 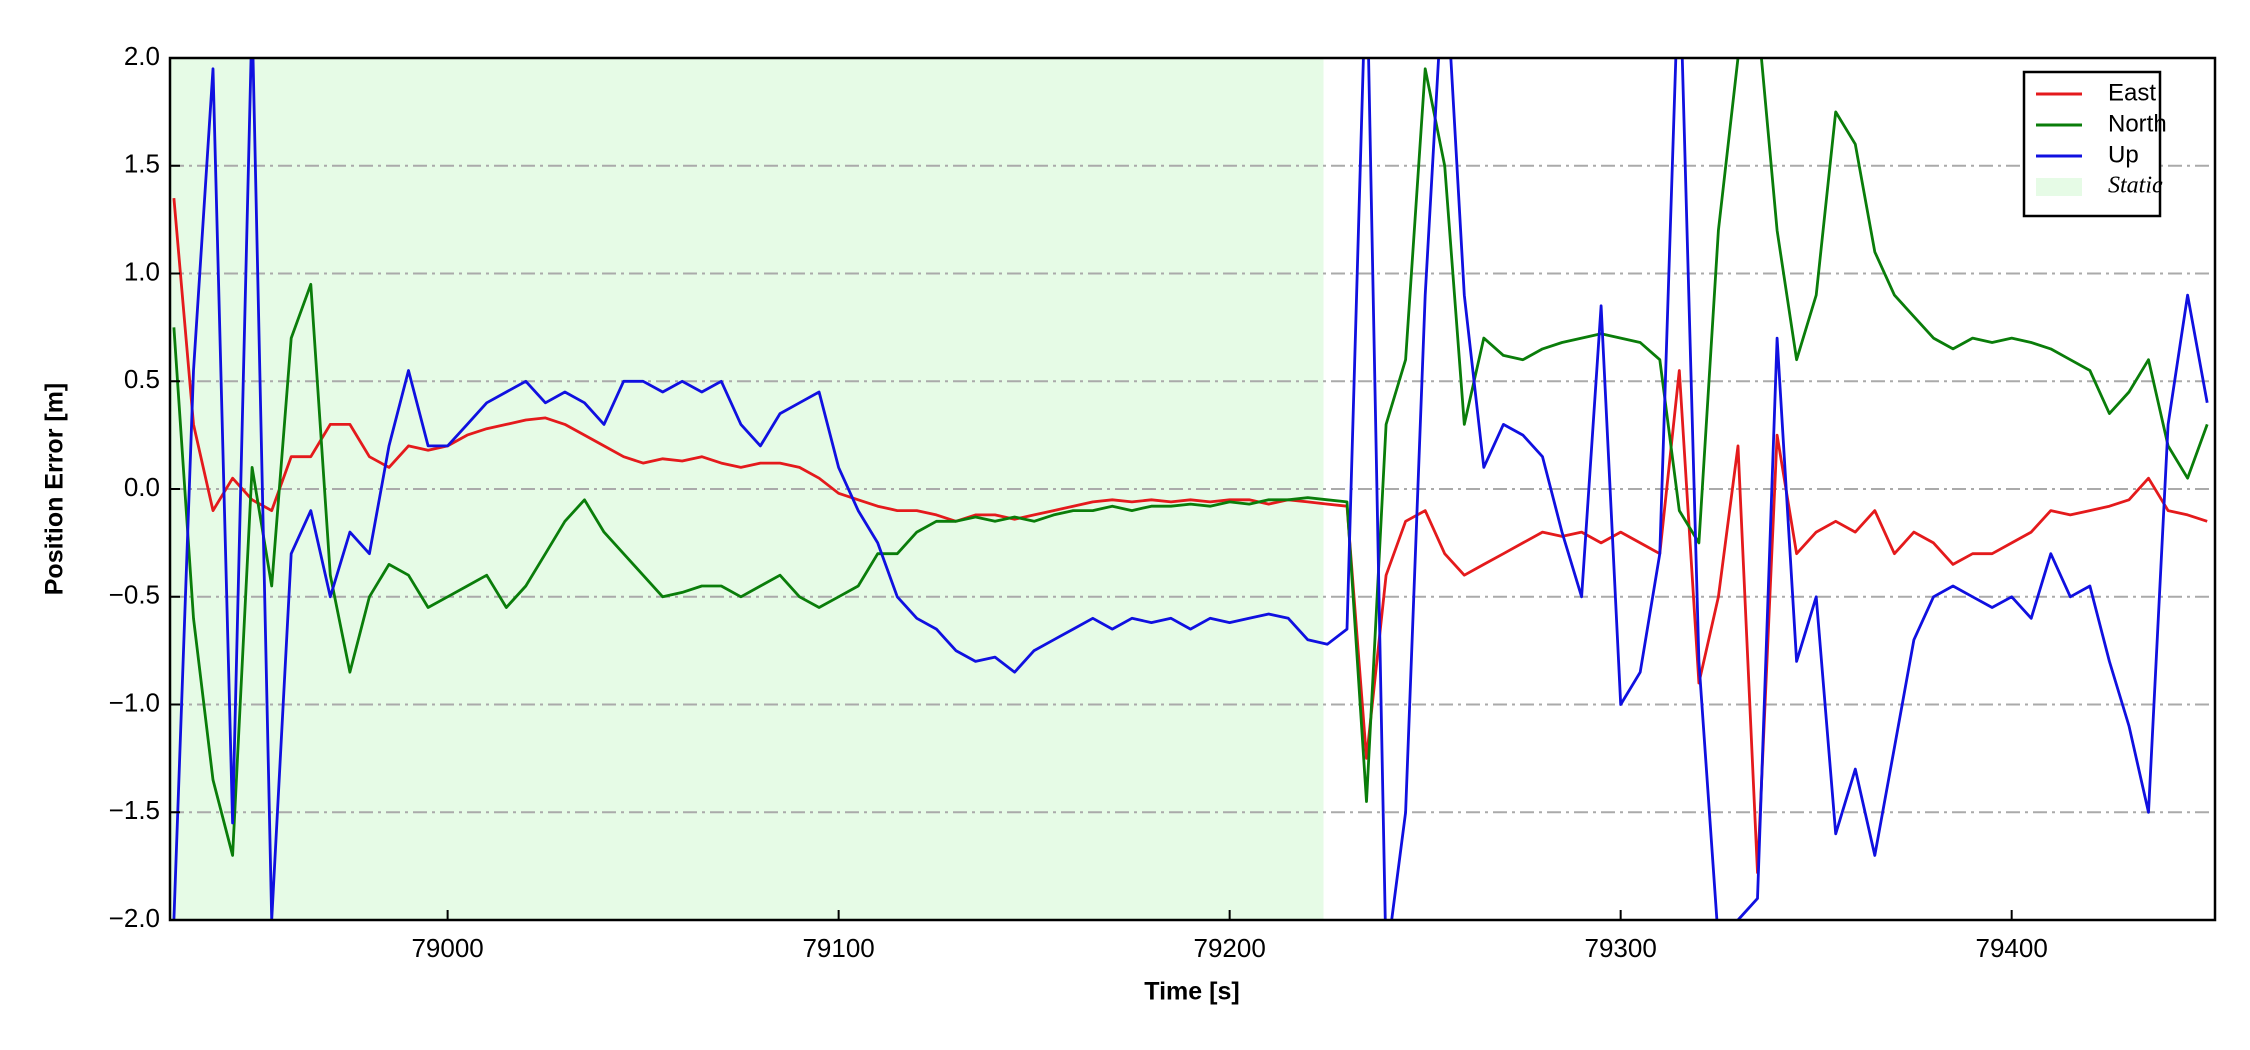 I want to click on legend-label: Up, so click(x=2123, y=154).